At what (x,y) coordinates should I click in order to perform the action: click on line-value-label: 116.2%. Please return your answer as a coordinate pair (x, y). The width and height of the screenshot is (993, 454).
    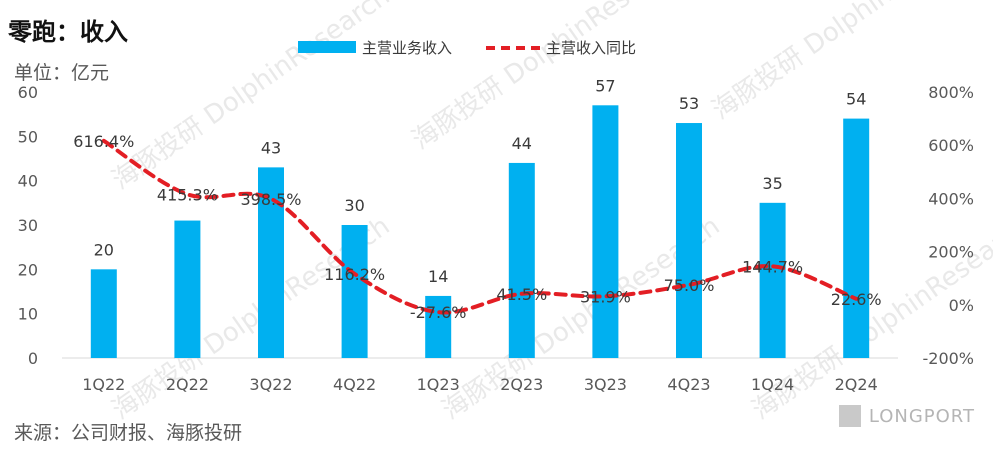
    Looking at the image, I should click on (354, 274).